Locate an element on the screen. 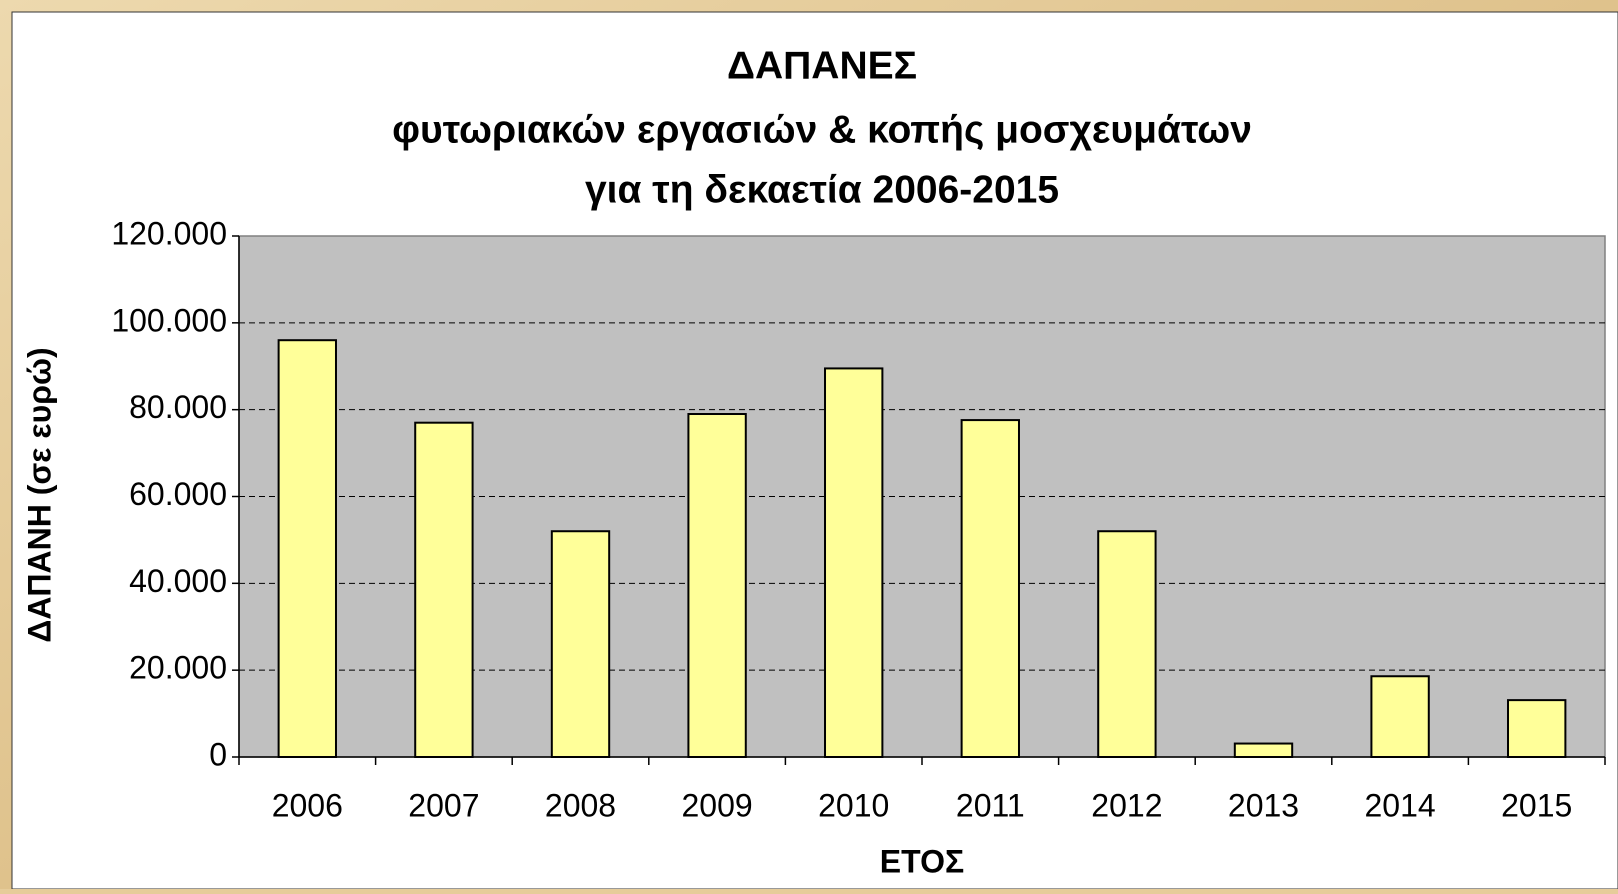 This screenshot has height=894, width=1618. chart-title: για τη δεκαετία 2006-2015 is located at coordinates (822, 189).